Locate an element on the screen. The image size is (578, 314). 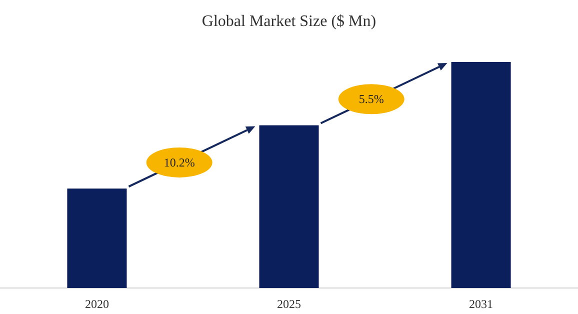
x-tick-label: 2020 is located at coordinates (96, 304).